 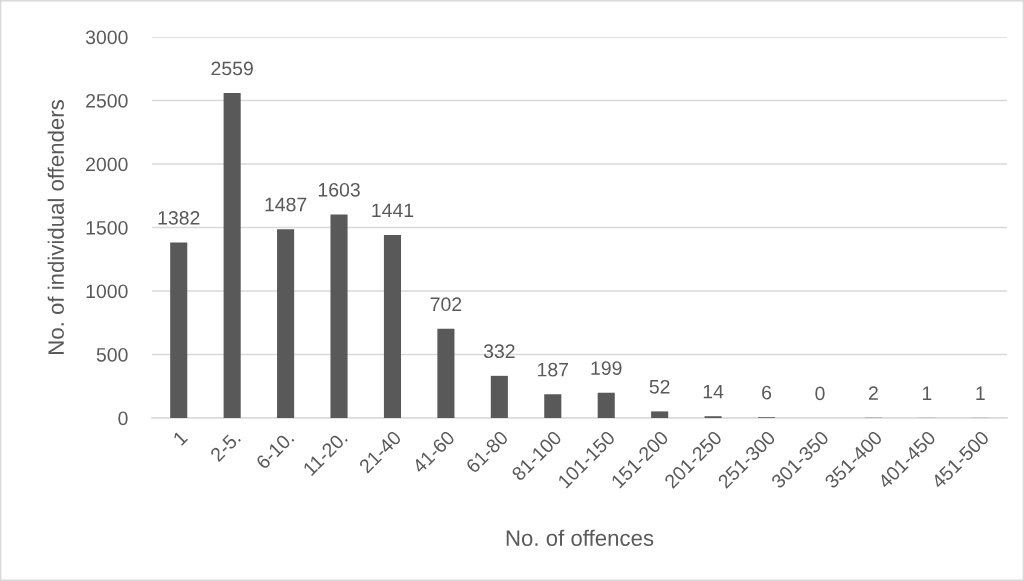 What do you see at coordinates (820, 393) in the screenshot?
I see `data-label: 0` at bounding box center [820, 393].